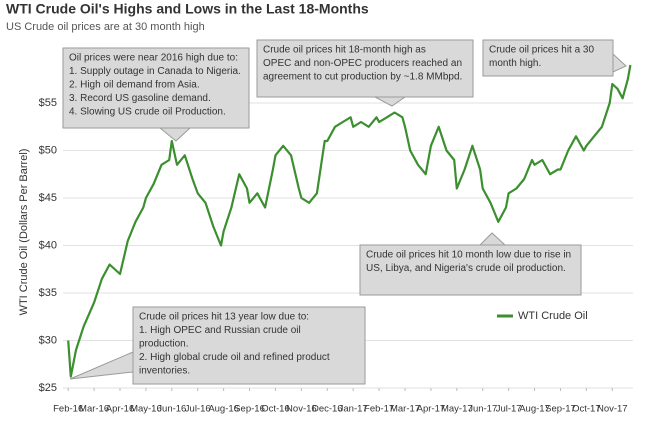 The height and width of the screenshot is (427, 646). What do you see at coordinates (146, 409) in the screenshot?
I see `x-tick-label: May-16` at bounding box center [146, 409].